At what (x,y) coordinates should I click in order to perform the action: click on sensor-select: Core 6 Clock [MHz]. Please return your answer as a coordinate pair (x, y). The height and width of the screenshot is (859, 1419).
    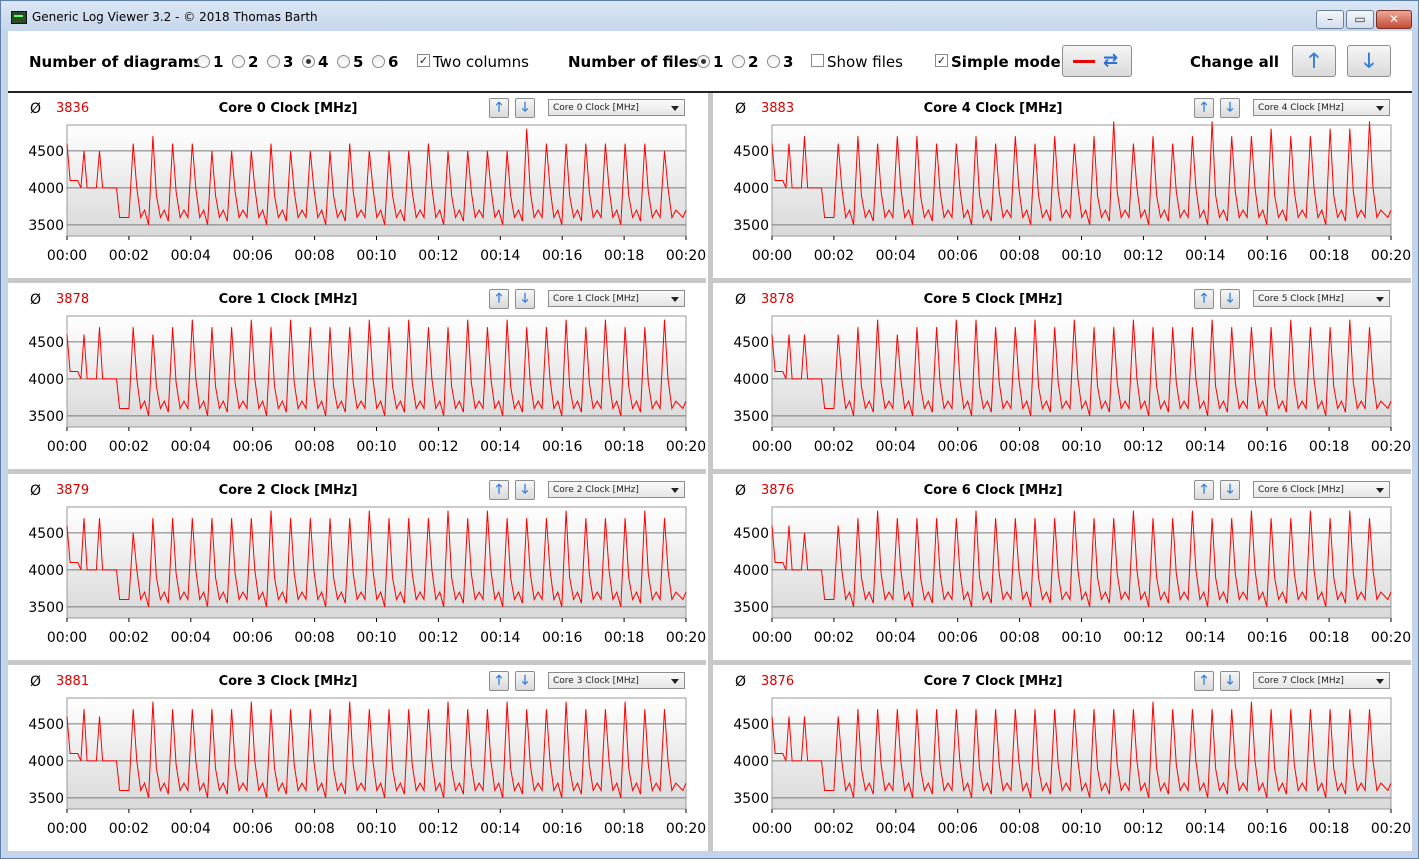
    Looking at the image, I should click on (1321, 489).